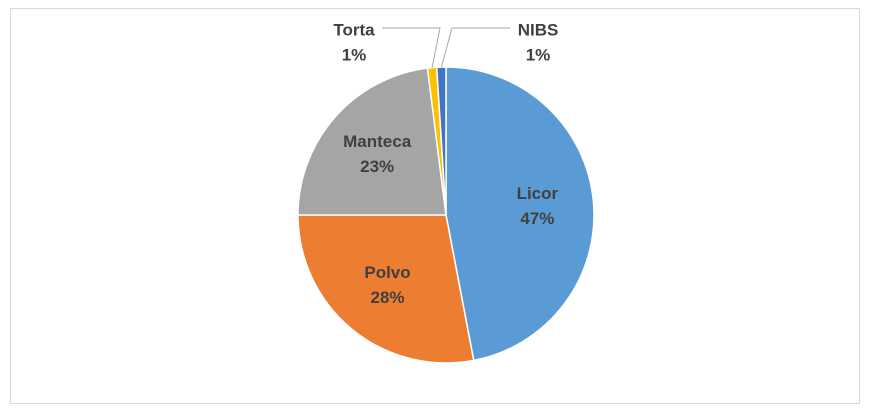 The height and width of the screenshot is (412, 870). I want to click on slice-value-label: 47%, so click(537, 218).